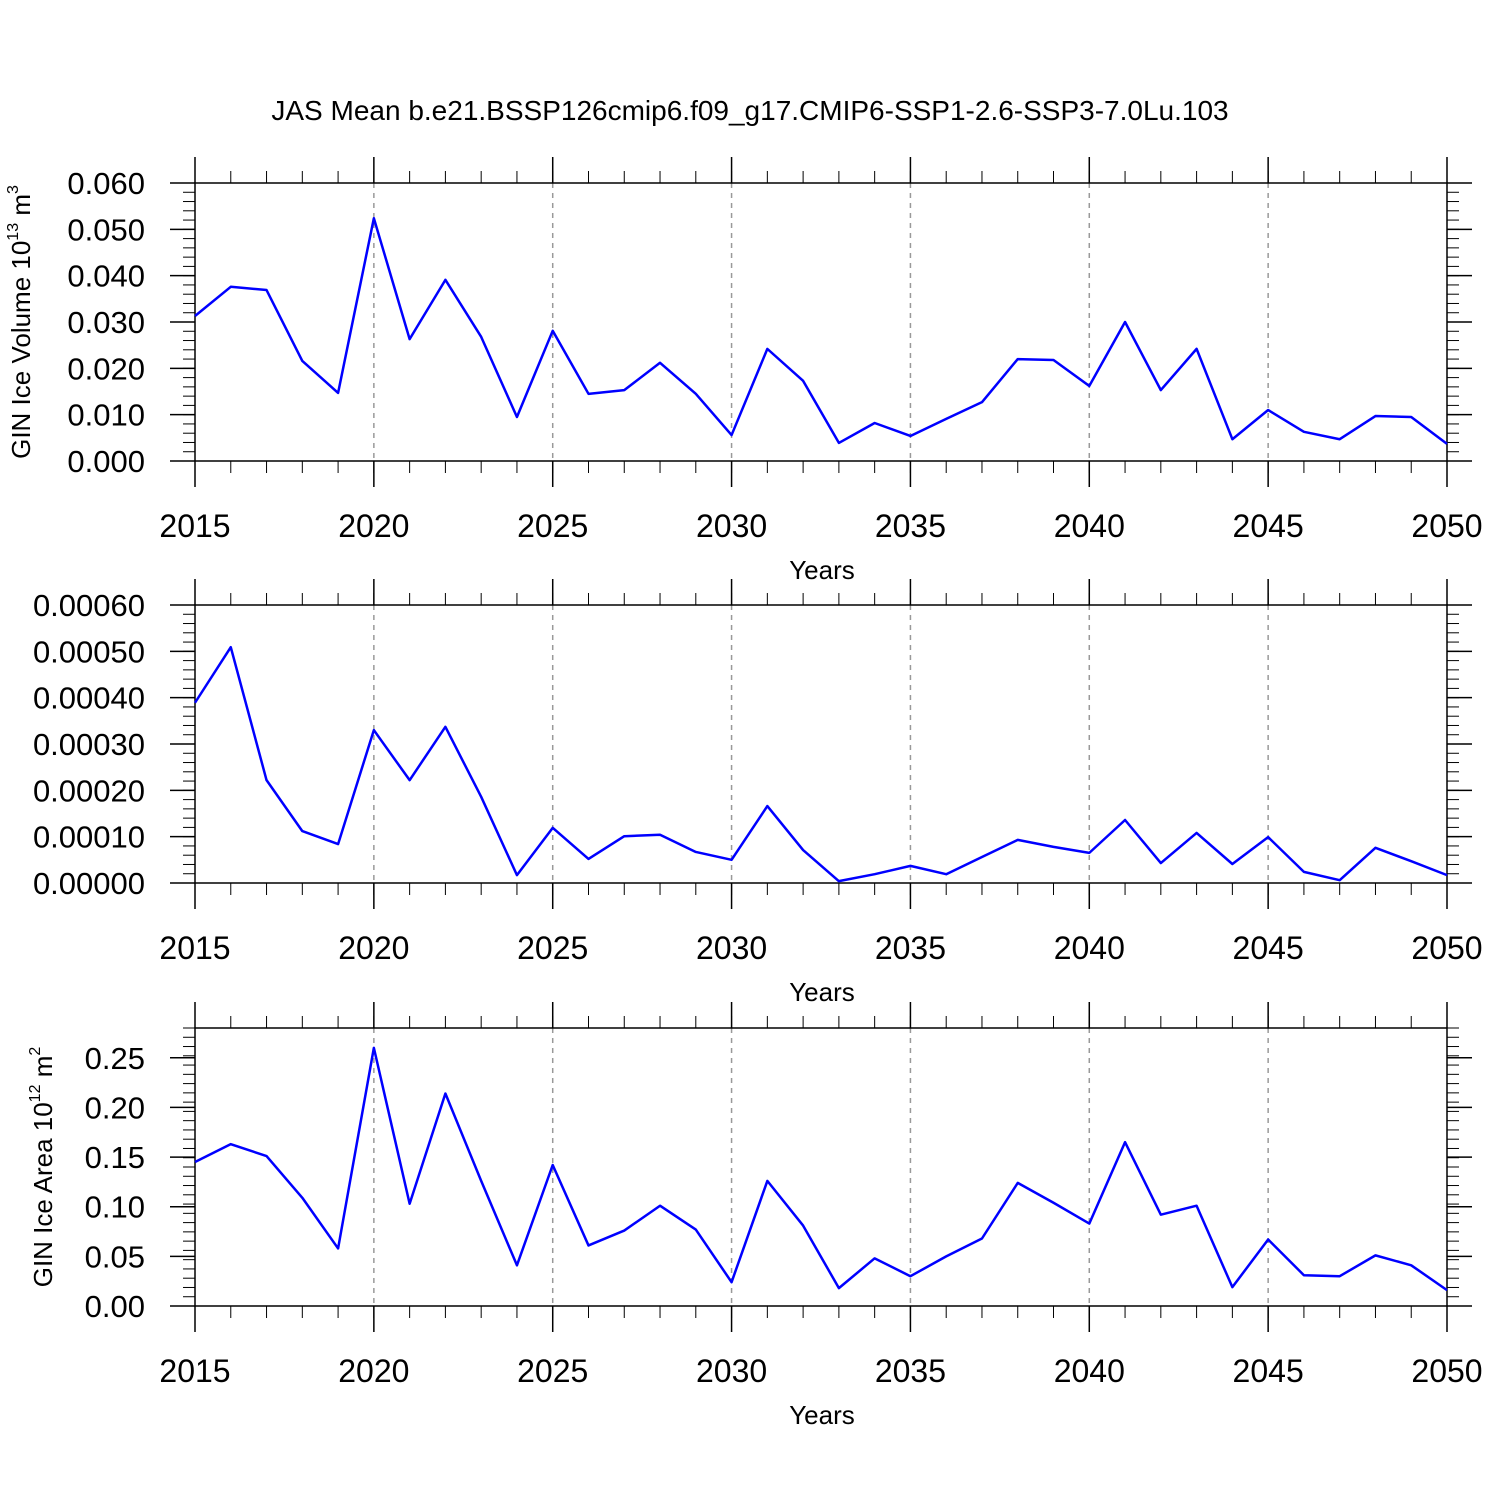 Image resolution: width=1500 pixels, height=1500 pixels. What do you see at coordinates (89, 790) in the screenshot?
I see `y-tick-label: 0.00020` at bounding box center [89, 790].